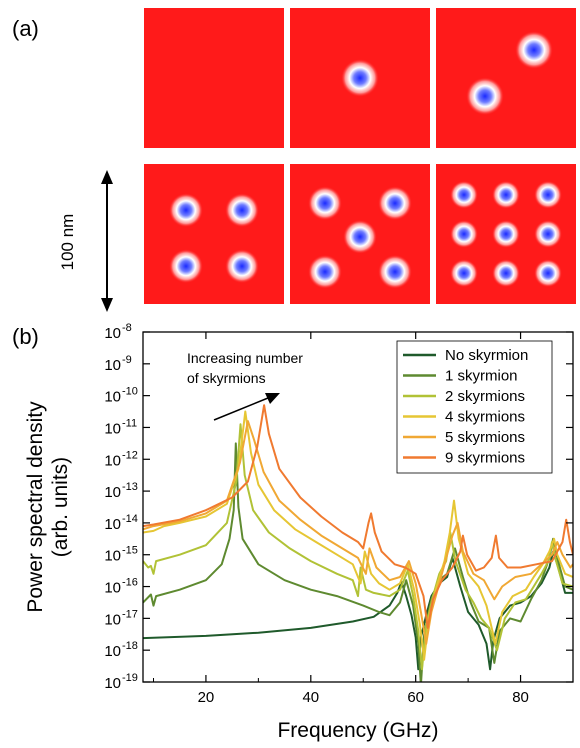 The width and height of the screenshot is (580, 748). I want to click on panel-a-label: (a), so click(25, 28).